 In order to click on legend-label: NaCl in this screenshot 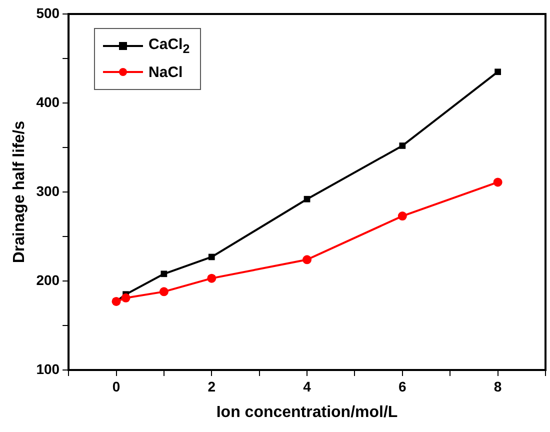, I will do `click(165, 72)`.